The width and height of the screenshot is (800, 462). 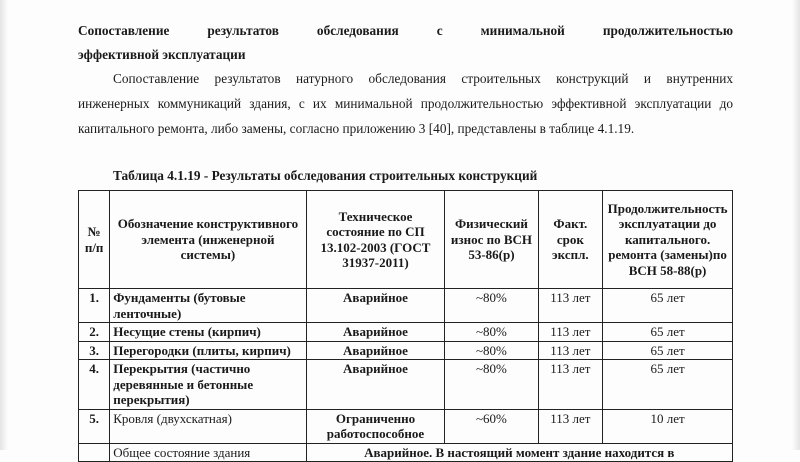 What do you see at coordinates (94, 350) in the screenshot?
I see `row-num: 3.` at bounding box center [94, 350].